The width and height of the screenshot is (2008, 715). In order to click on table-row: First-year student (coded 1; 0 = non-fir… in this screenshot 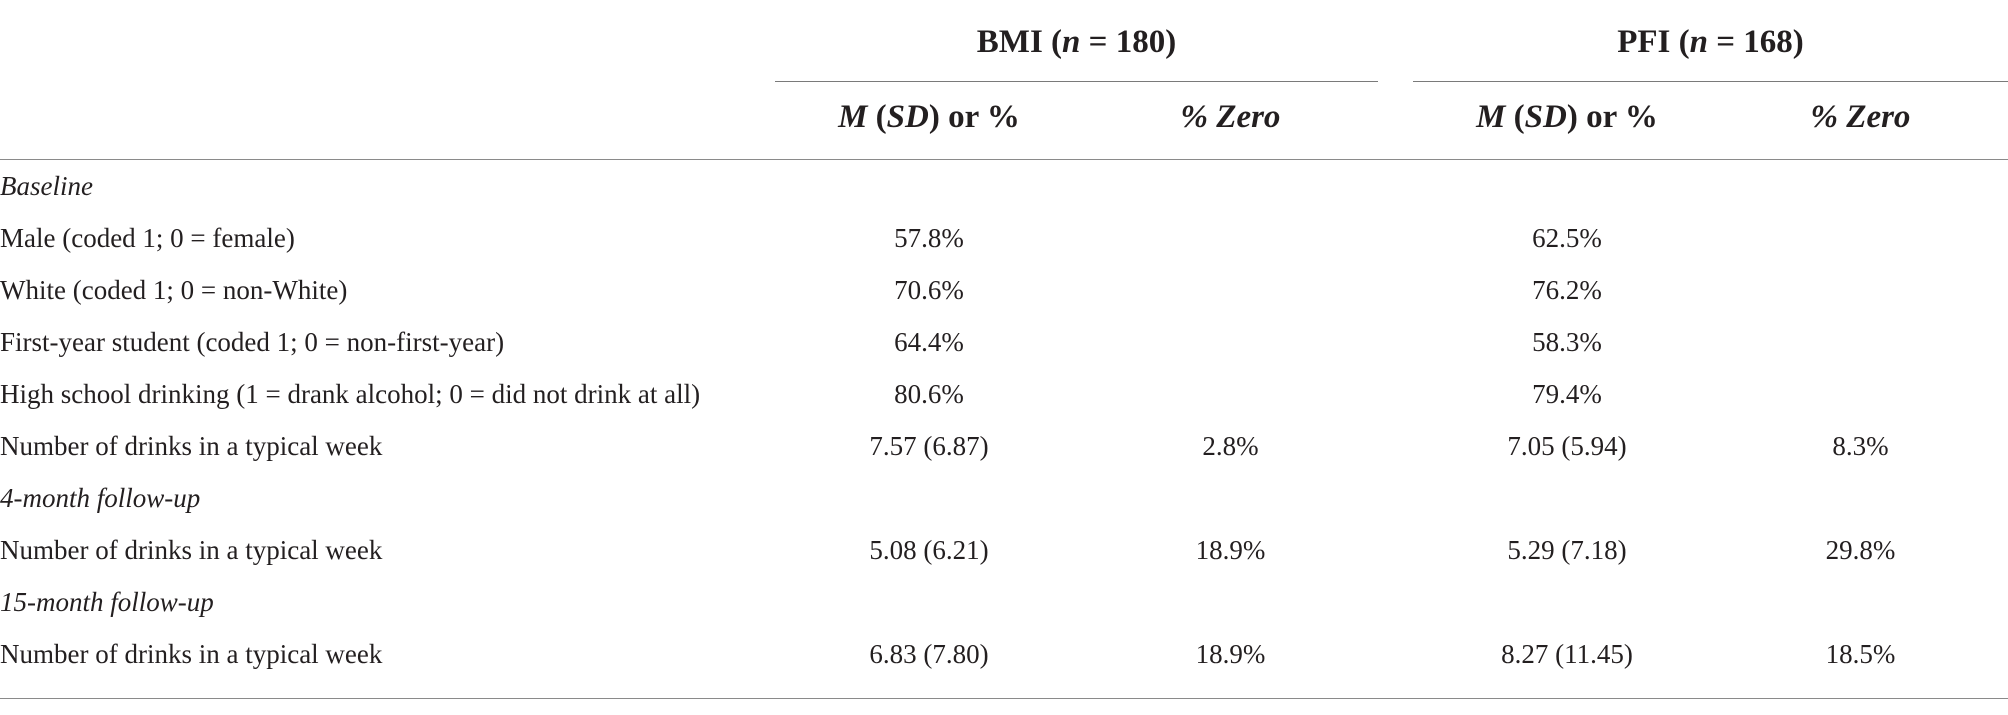, I will do `click(1004, 342)`.